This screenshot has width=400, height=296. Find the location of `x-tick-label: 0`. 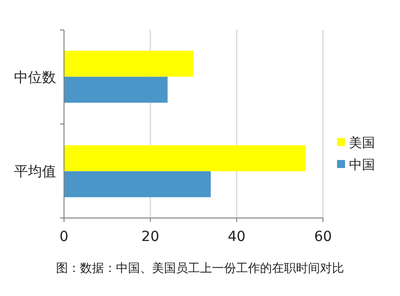

x-tick-label: 0 is located at coordinates (64, 237).